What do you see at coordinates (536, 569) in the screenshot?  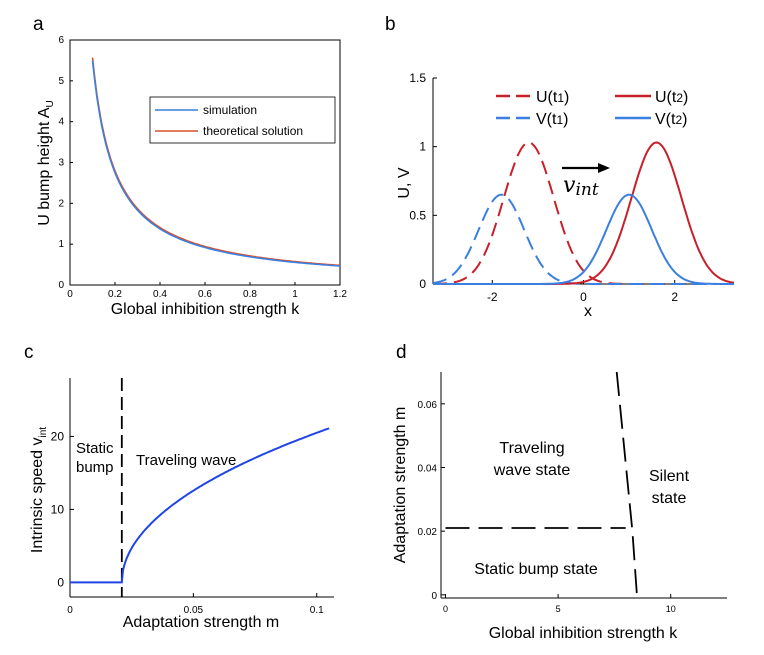 I see `region-label-static-bump: Static bump state` at bounding box center [536, 569].